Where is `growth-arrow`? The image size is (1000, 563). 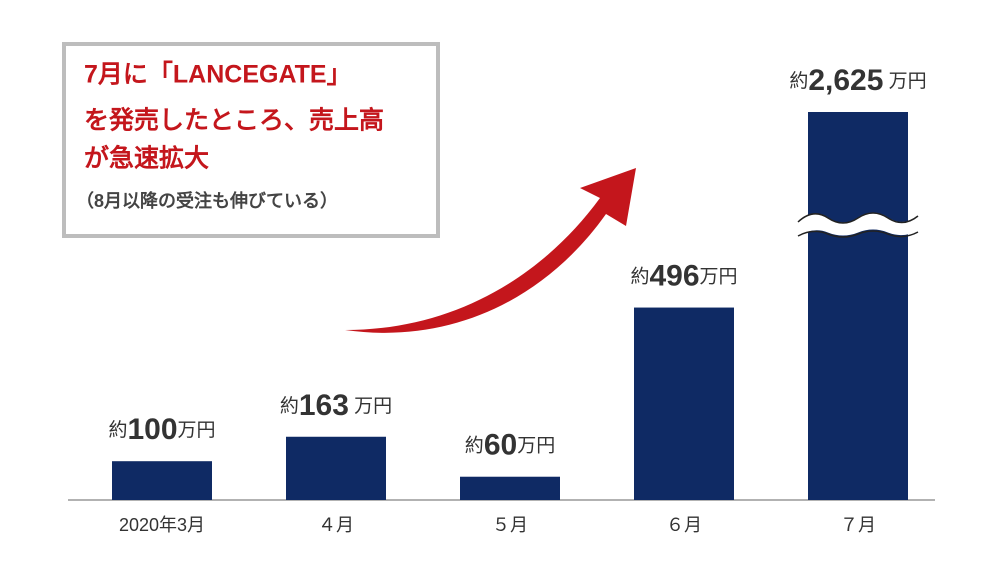 growth-arrow is located at coordinates (490, 250).